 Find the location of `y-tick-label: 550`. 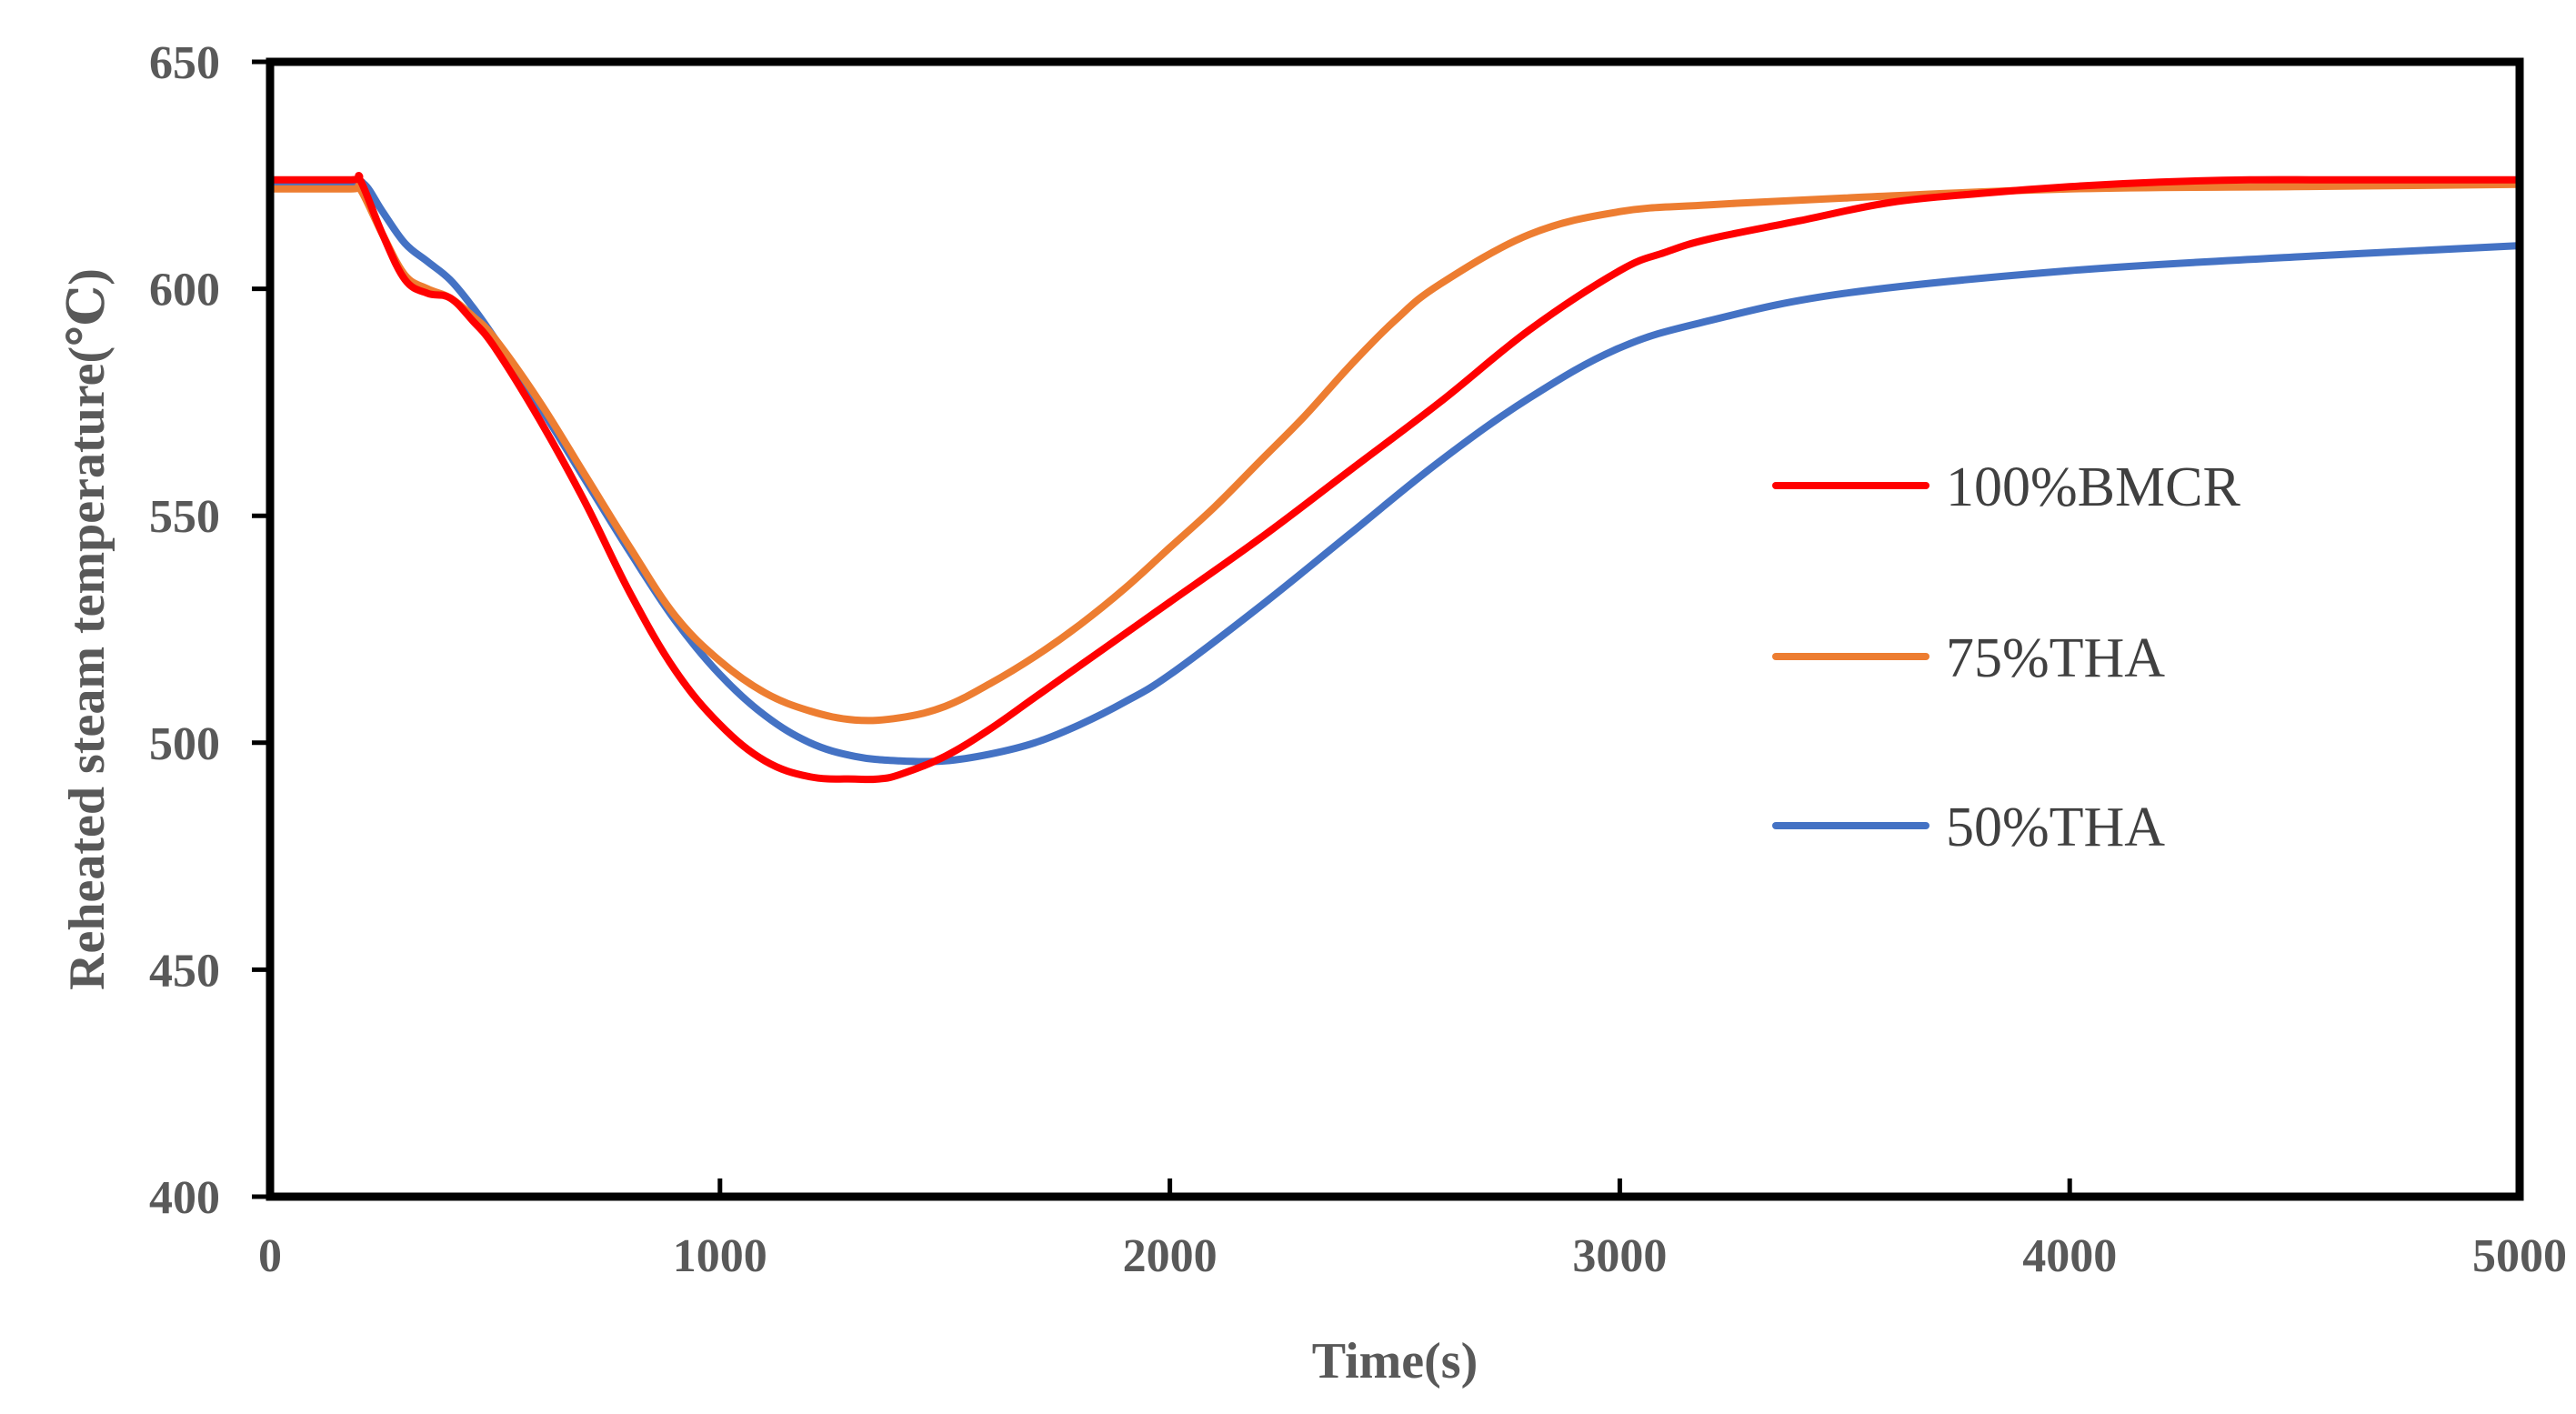

y-tick-label: 550 is located at coordinates (185, 517).